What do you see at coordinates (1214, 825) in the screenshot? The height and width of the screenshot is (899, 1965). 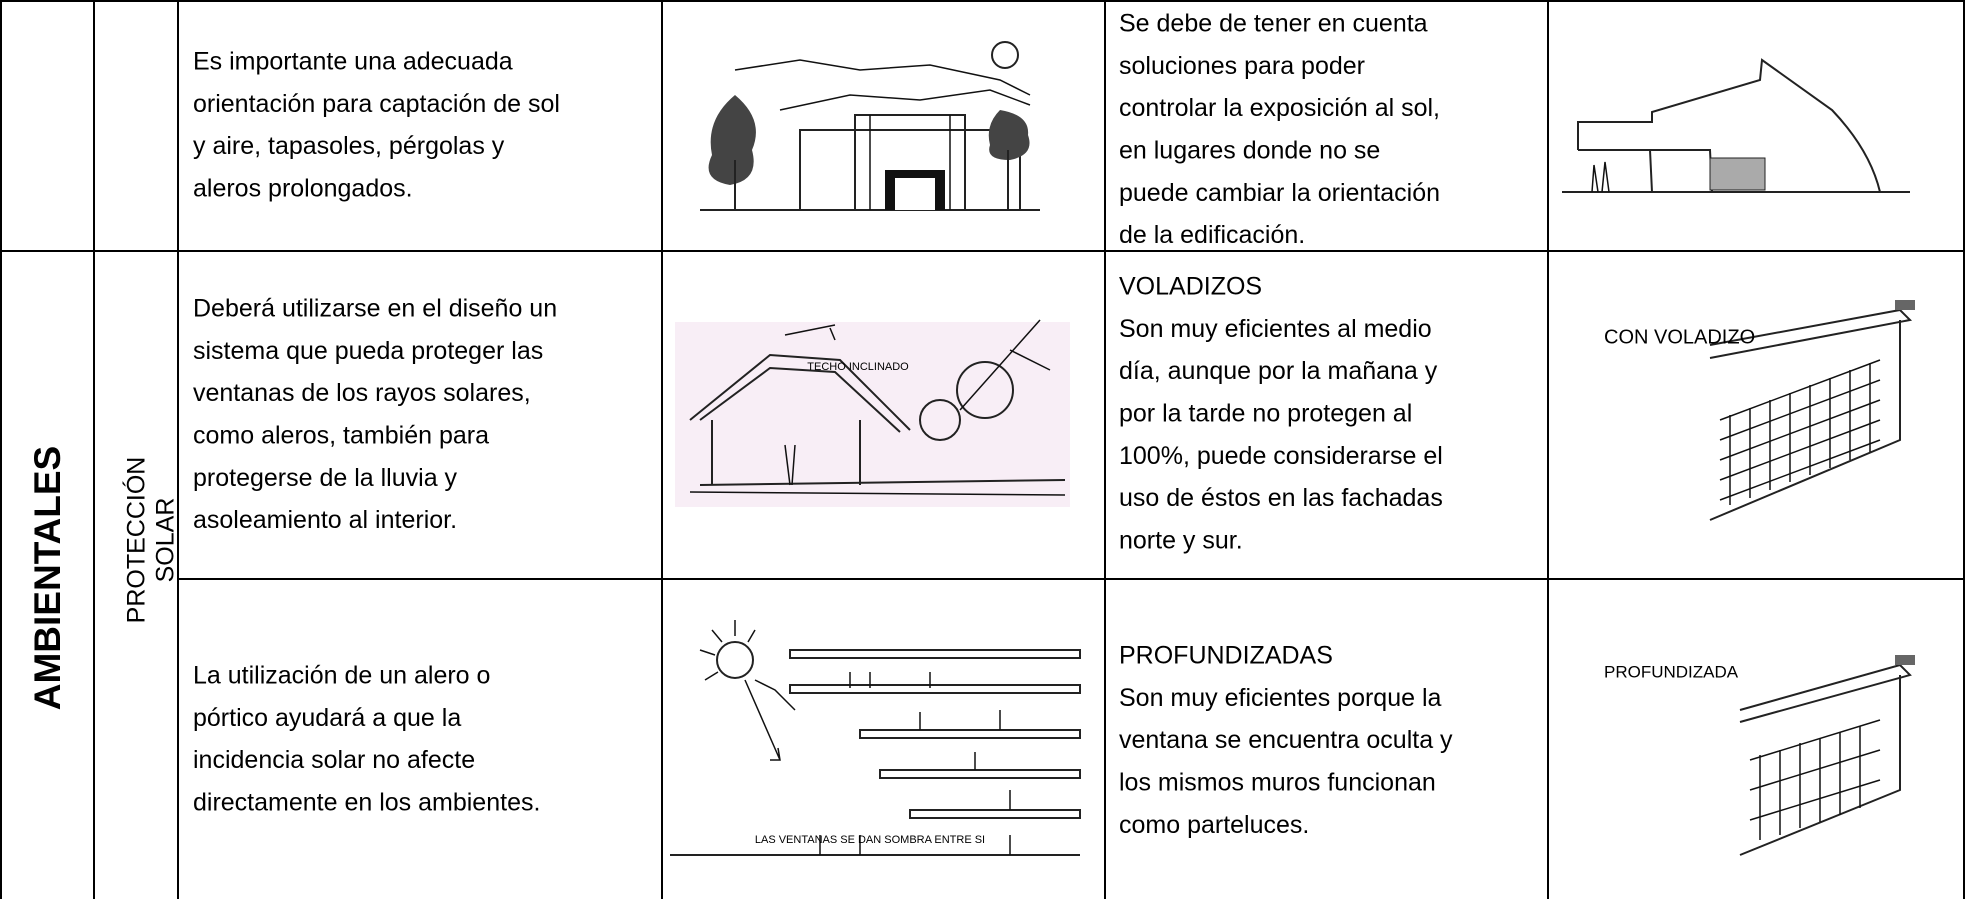 I see `recommendation-line: como parteluces.` at bounding box center [1214, 825].